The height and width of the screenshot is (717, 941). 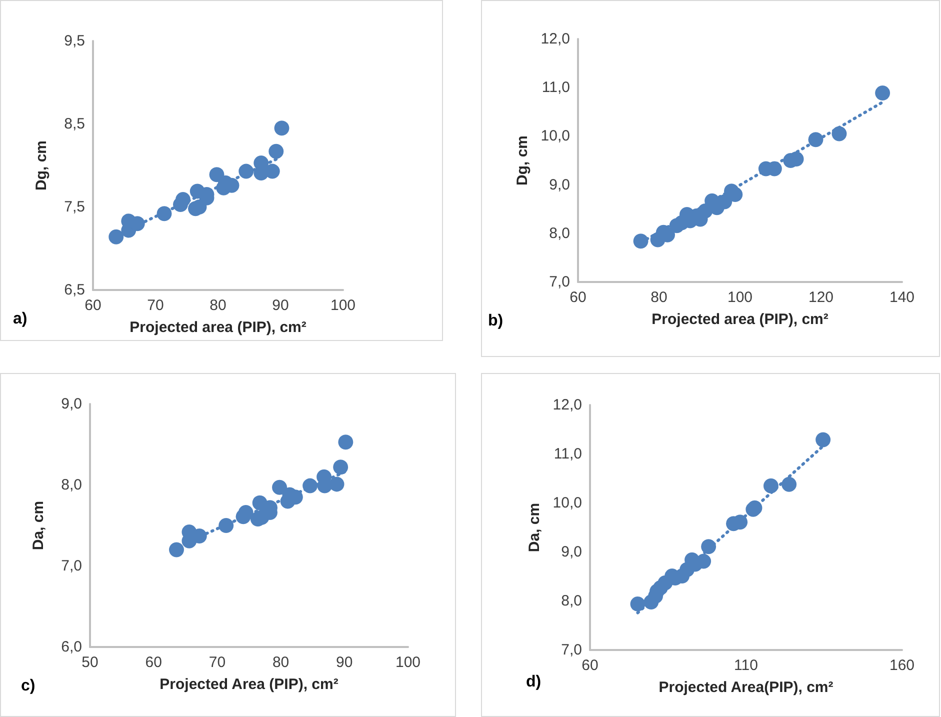 What do you see at coordinates (71, 647) in the screenshot?
I see `y-tick-label: 6,0` at bounding box center [71, 647].